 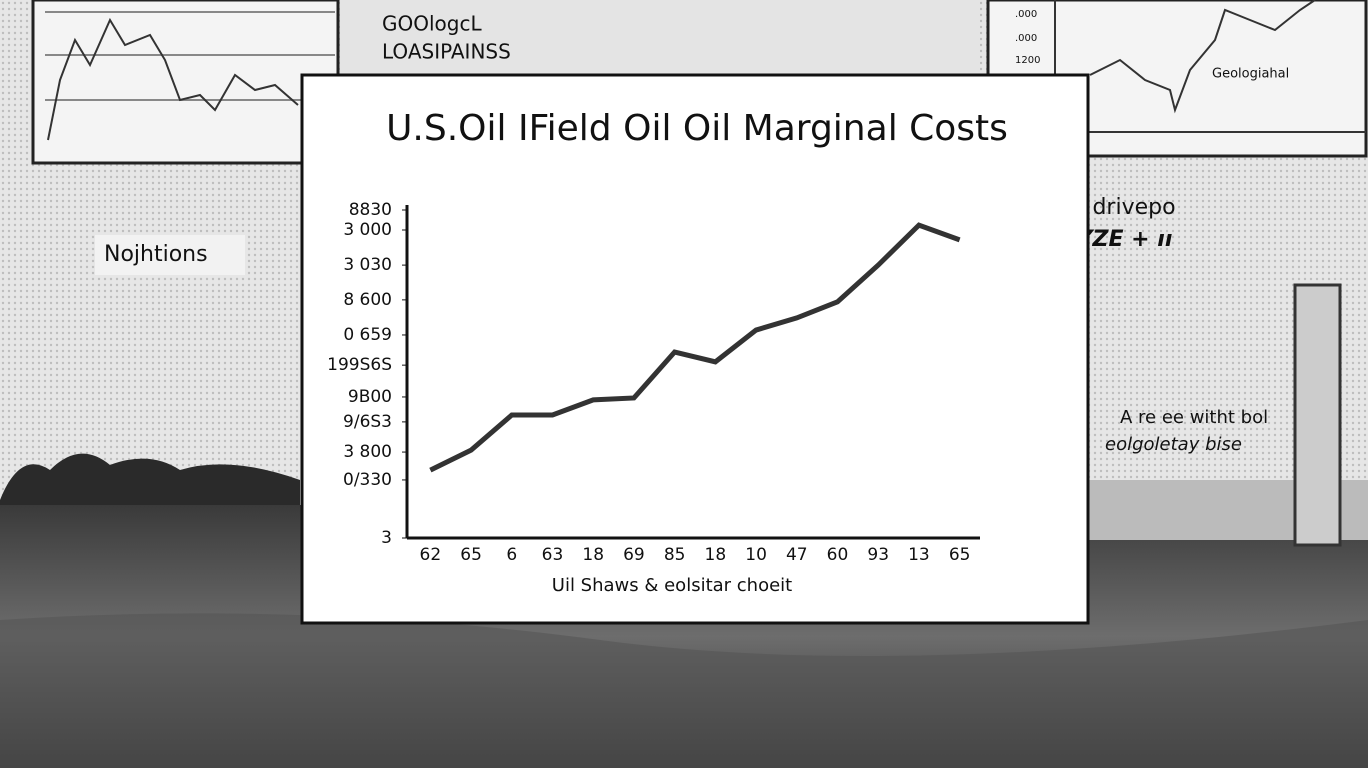 I want to click on bg-chart-panel, so click(x=185, y=82).